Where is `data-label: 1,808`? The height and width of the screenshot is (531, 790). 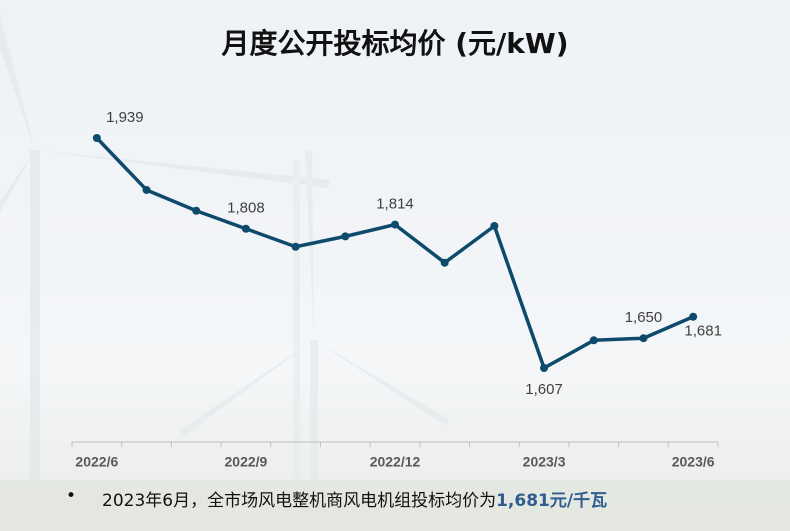 data-label: 1,808 is located at coordinates (246, 208).